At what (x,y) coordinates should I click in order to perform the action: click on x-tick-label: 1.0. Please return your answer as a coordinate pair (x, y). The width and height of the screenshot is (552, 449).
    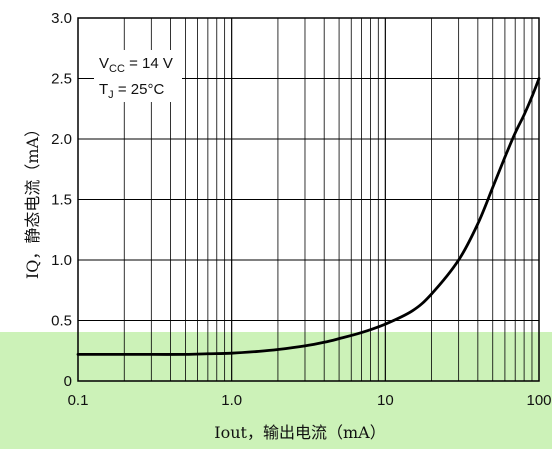
    Looking at the image, I should click on (231, 400).